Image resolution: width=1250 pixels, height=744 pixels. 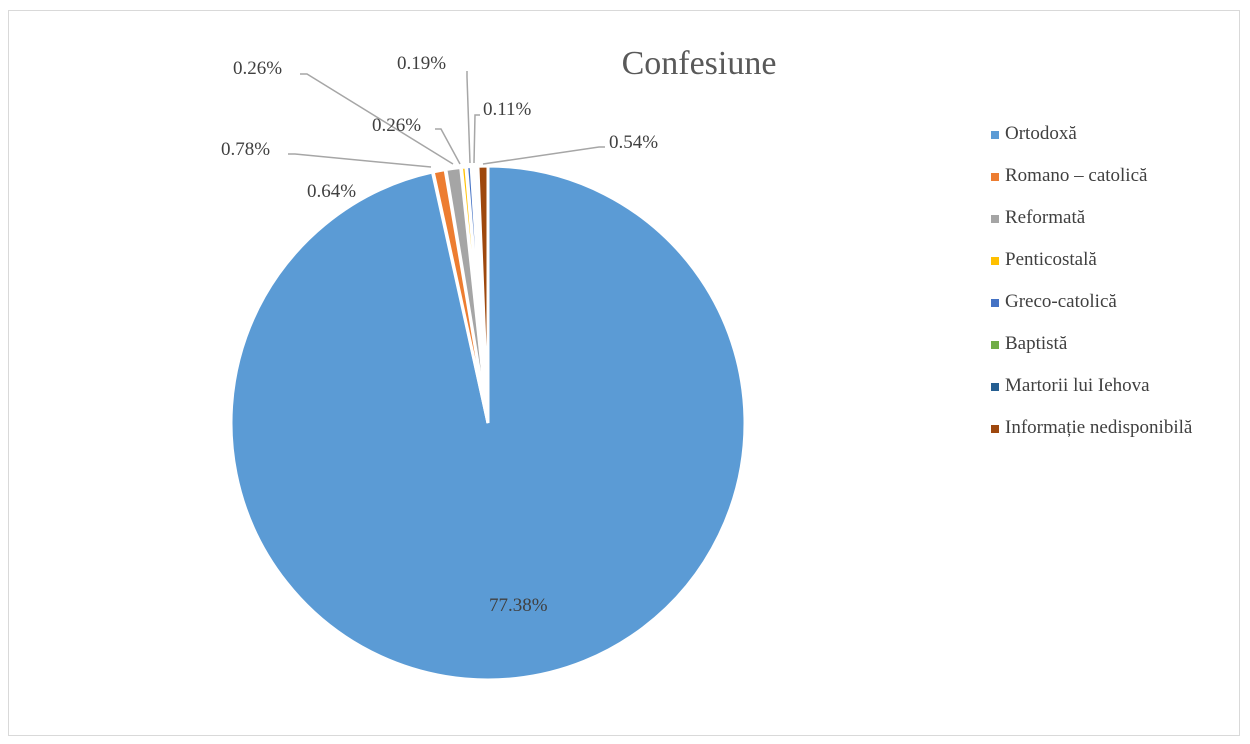 I want to click on legend-swatch-baptista, so click(x=995, y=345).